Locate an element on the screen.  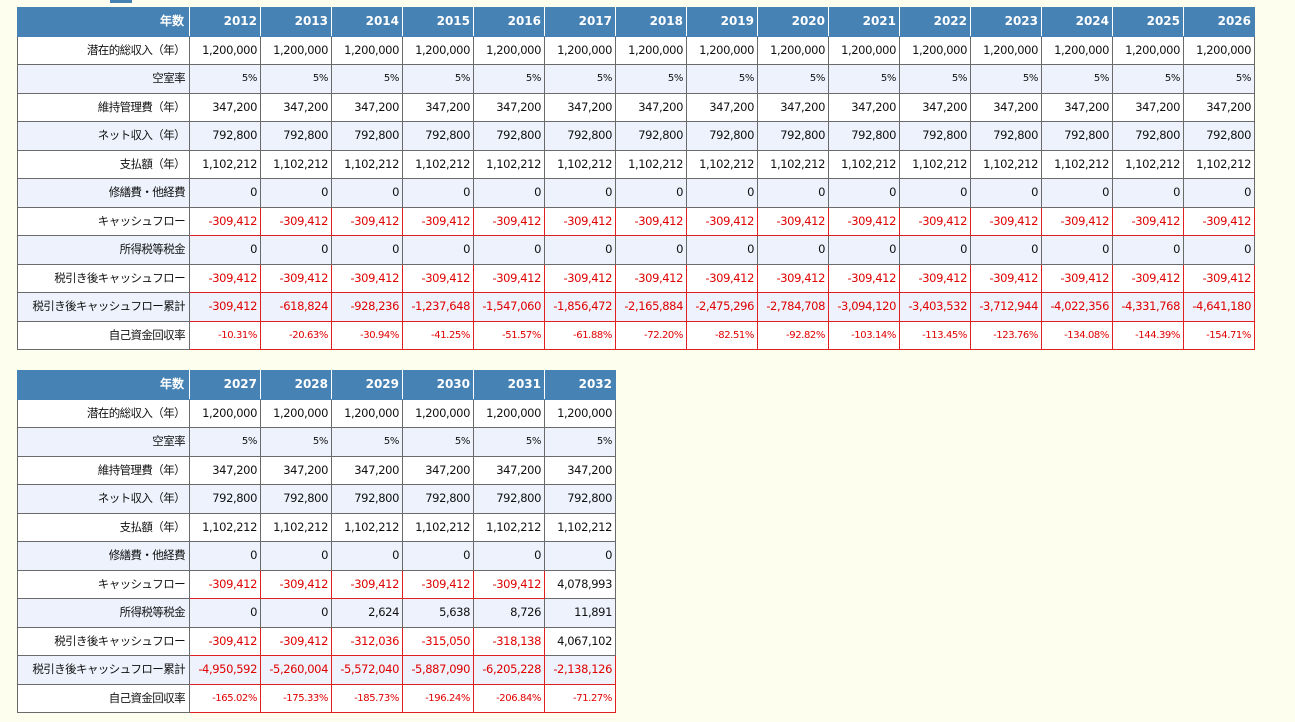
header-year: 2031 is located at coordinates (509, 385).